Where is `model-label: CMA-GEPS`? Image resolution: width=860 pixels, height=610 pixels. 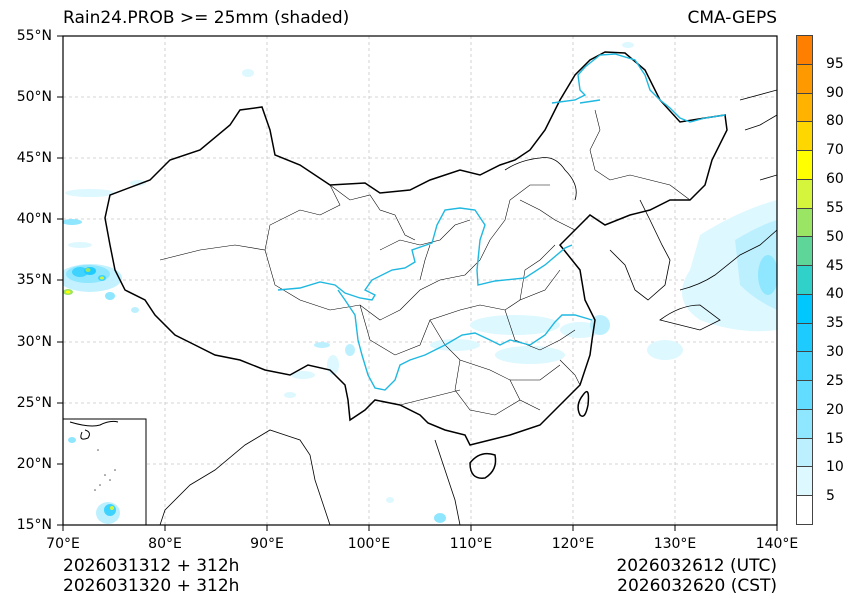
model-label: CMA-GEPS is located at coordinates (732, 18).